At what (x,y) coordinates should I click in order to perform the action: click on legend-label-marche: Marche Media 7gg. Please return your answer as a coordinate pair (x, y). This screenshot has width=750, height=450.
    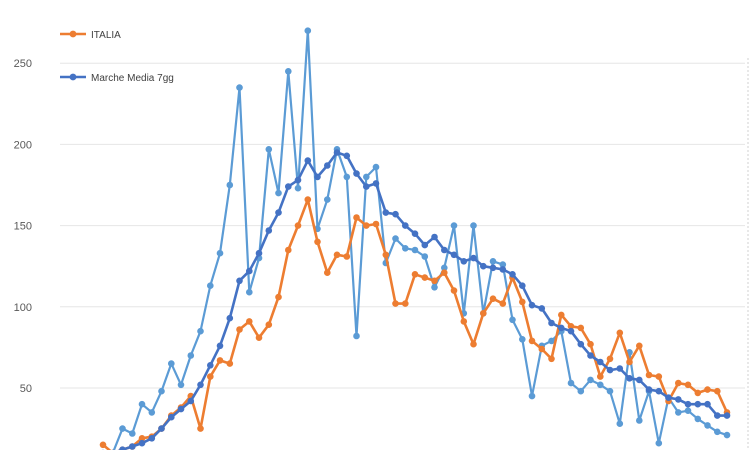
    Looking at the image, I should click on (132, 78).